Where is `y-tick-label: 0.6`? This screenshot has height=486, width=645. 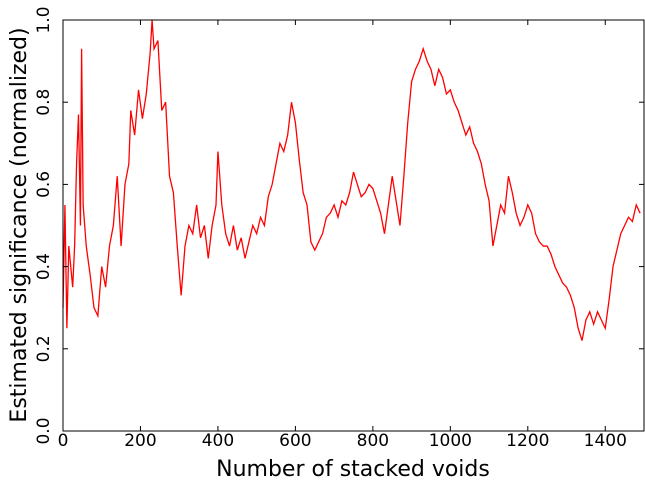
y-tick-label: 0.6 is located at coordinates (44, 184).